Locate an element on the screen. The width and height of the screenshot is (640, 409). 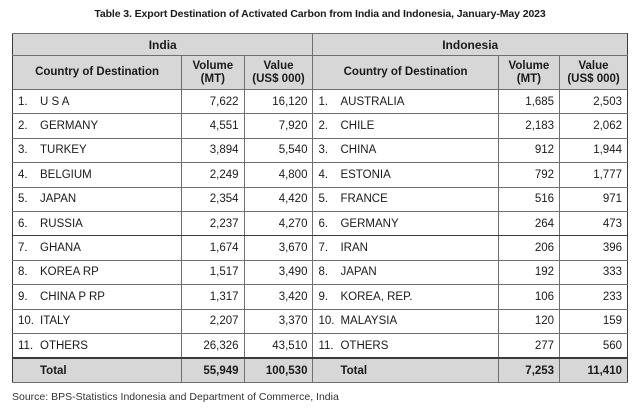
india-volume-cell: 2,354 is located at coordinates (213, 199).